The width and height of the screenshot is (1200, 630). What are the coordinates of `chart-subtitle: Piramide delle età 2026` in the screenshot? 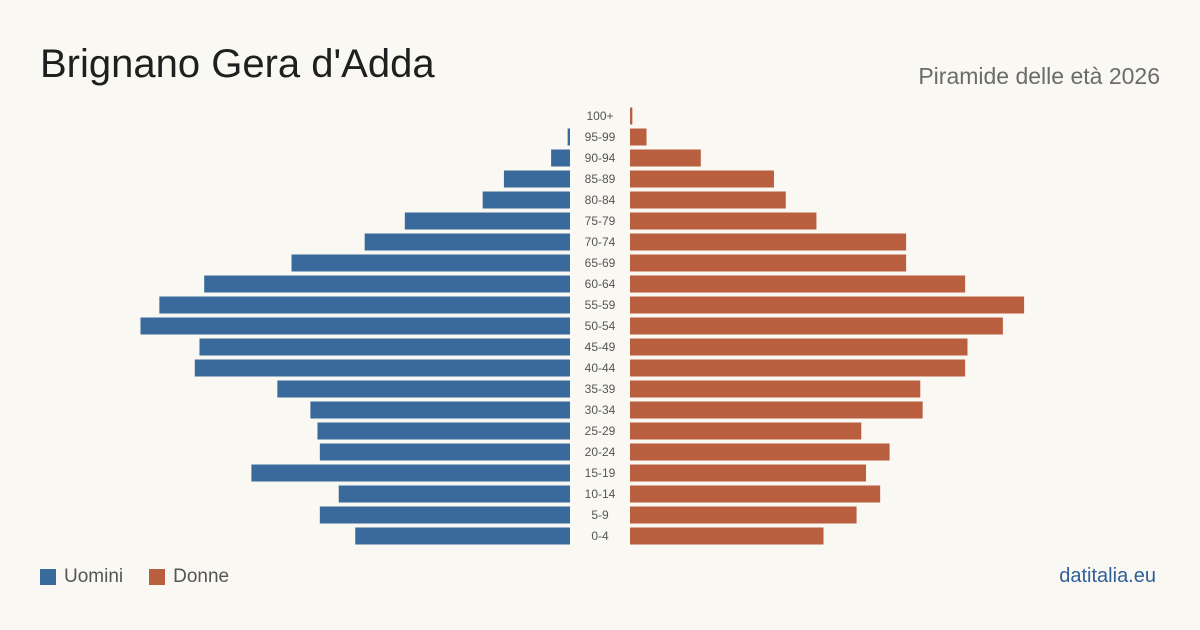 It's located at (1039, 76).